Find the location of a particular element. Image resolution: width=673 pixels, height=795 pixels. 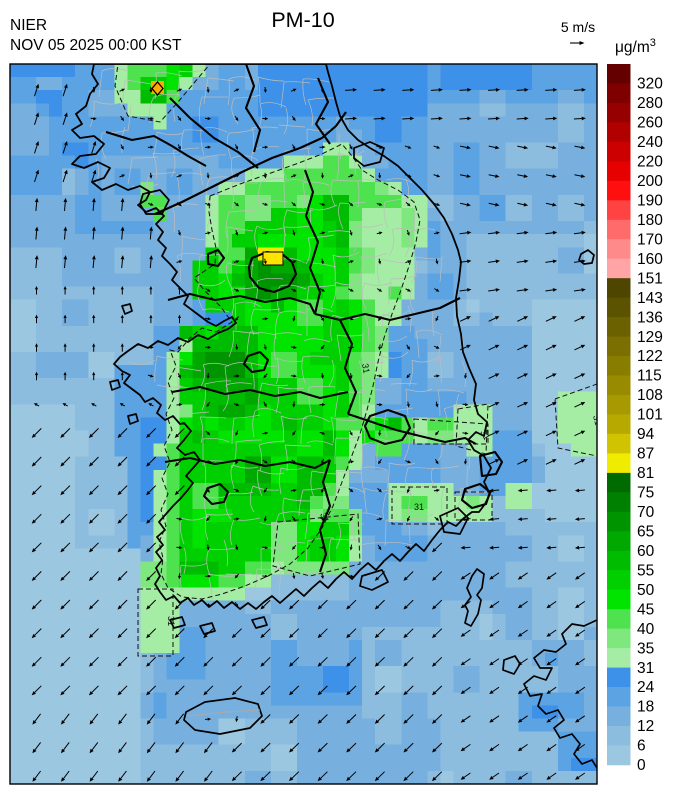

svg-text: 170 is located at coordinates (650, 239).